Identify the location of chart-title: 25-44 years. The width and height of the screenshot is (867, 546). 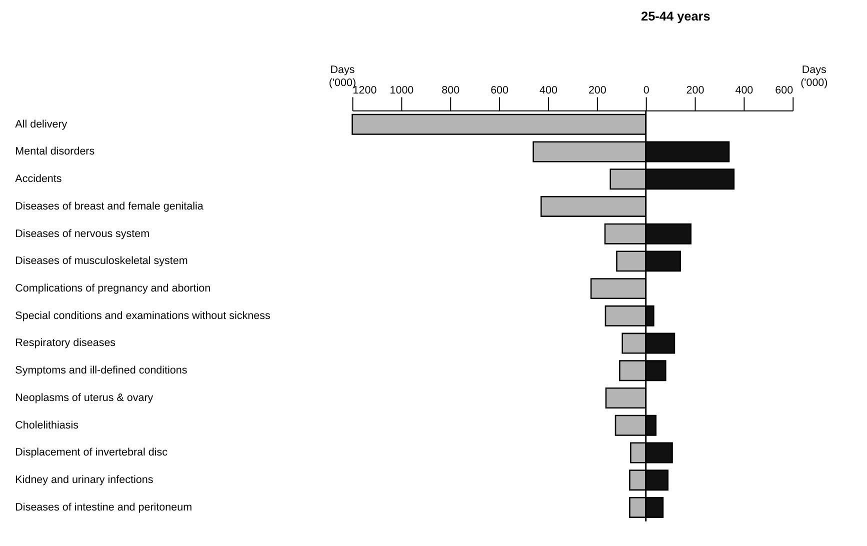
(675, 16).